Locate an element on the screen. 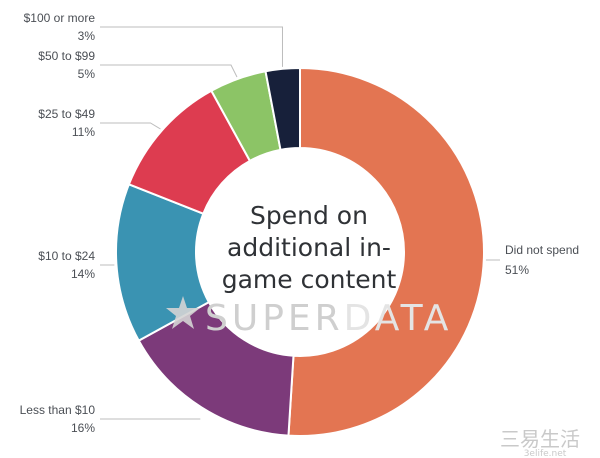 Image resolution: width=600 pixels, height=458 pixels. slice-label-100-or-more: $100 or more is located at coordinates (60, 18).